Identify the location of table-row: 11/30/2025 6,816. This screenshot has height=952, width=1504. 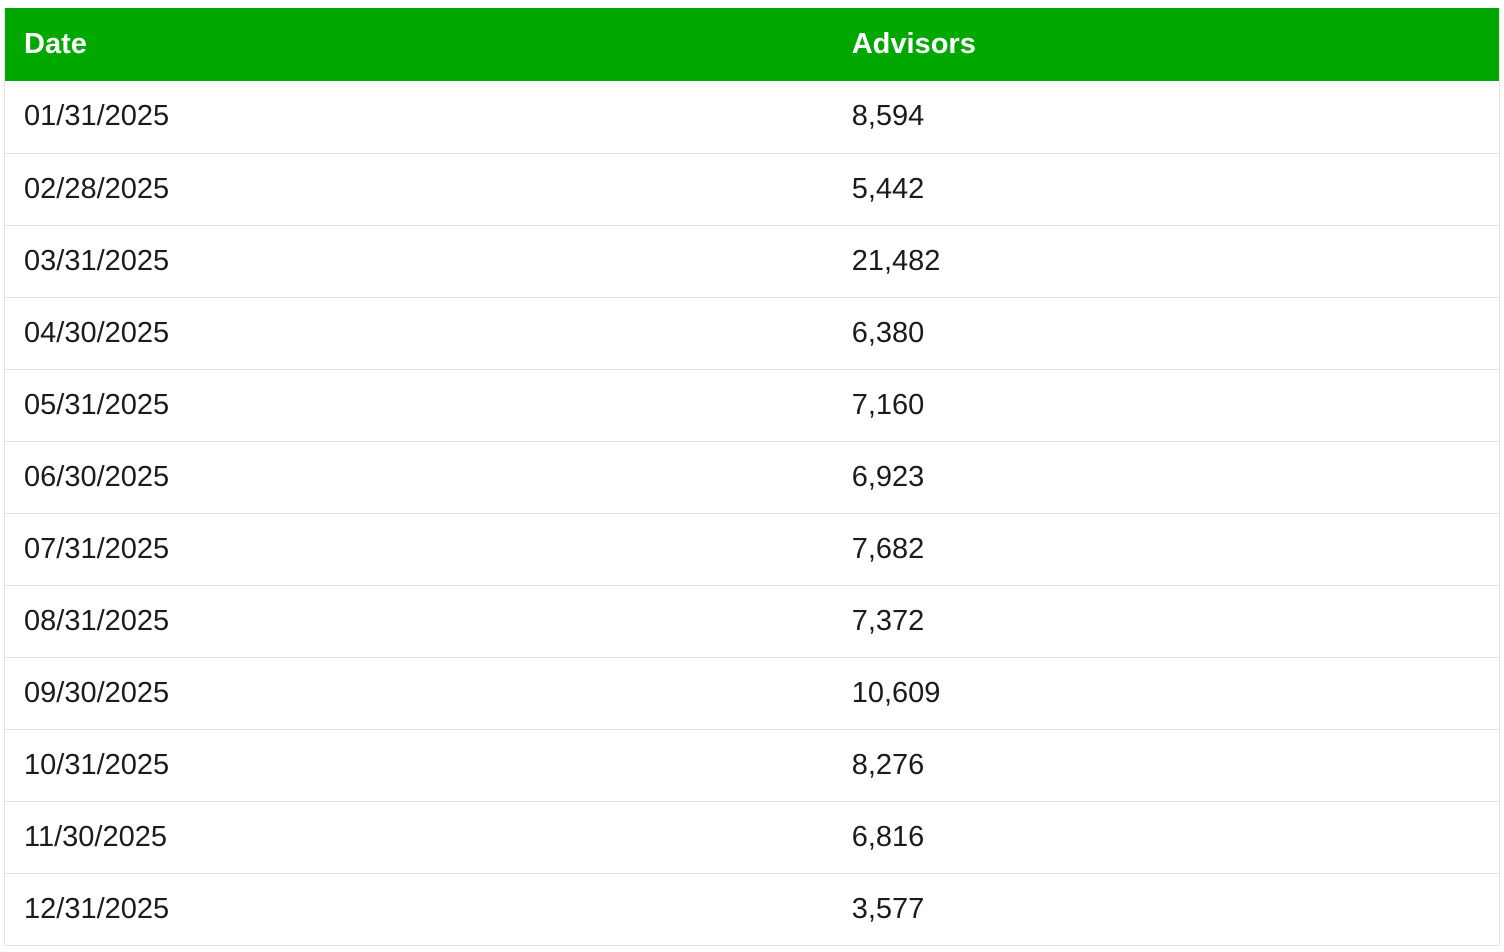
(752, 837).